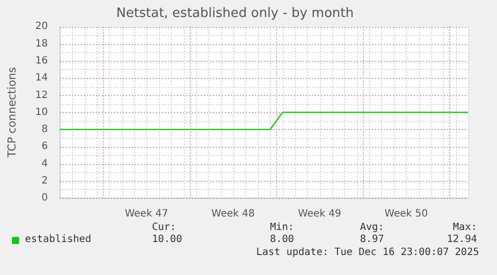 This screenshot has width=497, height=275. What do you see at coordinates (372, 240) in the screenshot?
I see `text: 8.97` at bounding box center [372, 240].